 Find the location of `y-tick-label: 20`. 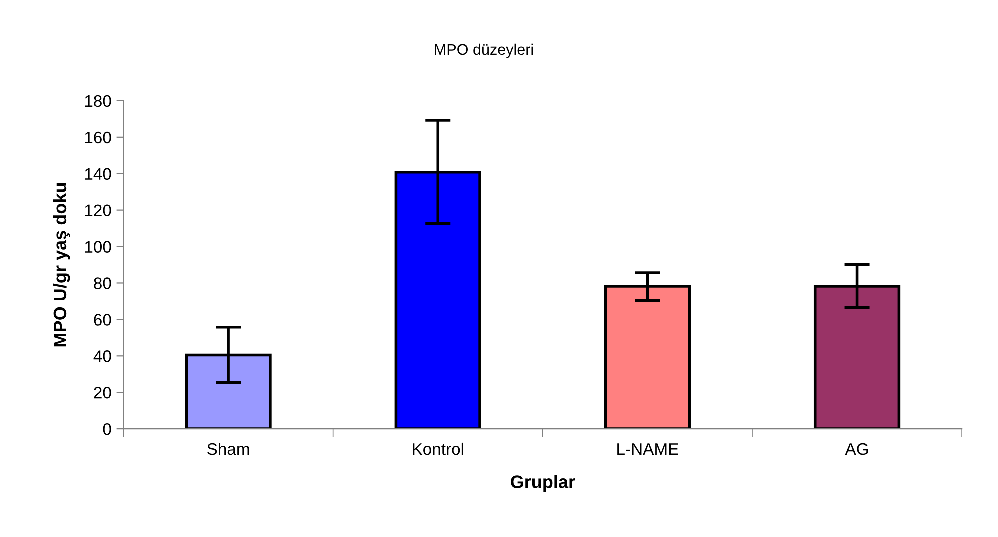

y-tick-label: 20 is located at coordinates (103, 393).